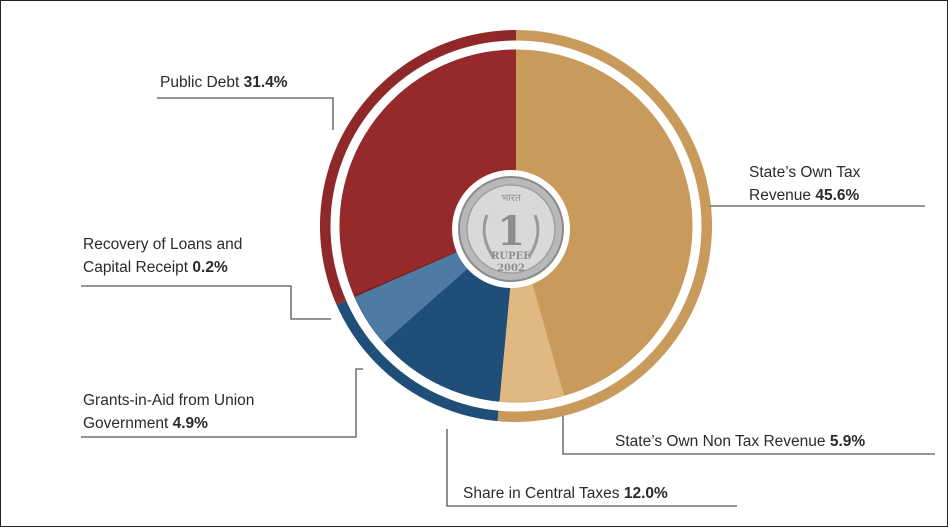  What do you see at coordinates (722, 441) in the screenshot?
I see `slice-label-line1: State’s Own Non Tax Revenue` at bounding box center [722, 441].